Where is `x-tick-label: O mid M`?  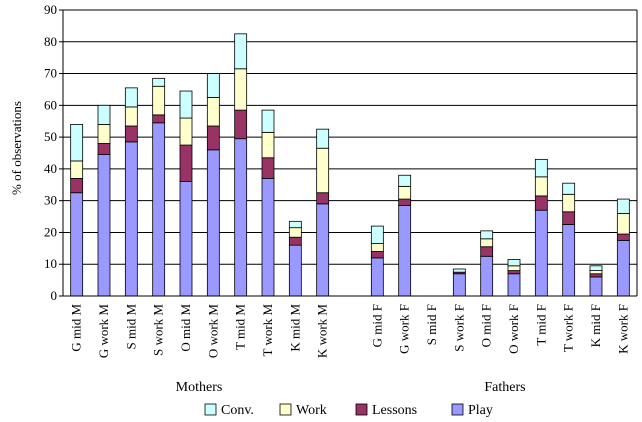
x-tick-label: O mid M is located at coordinates (185, 328).